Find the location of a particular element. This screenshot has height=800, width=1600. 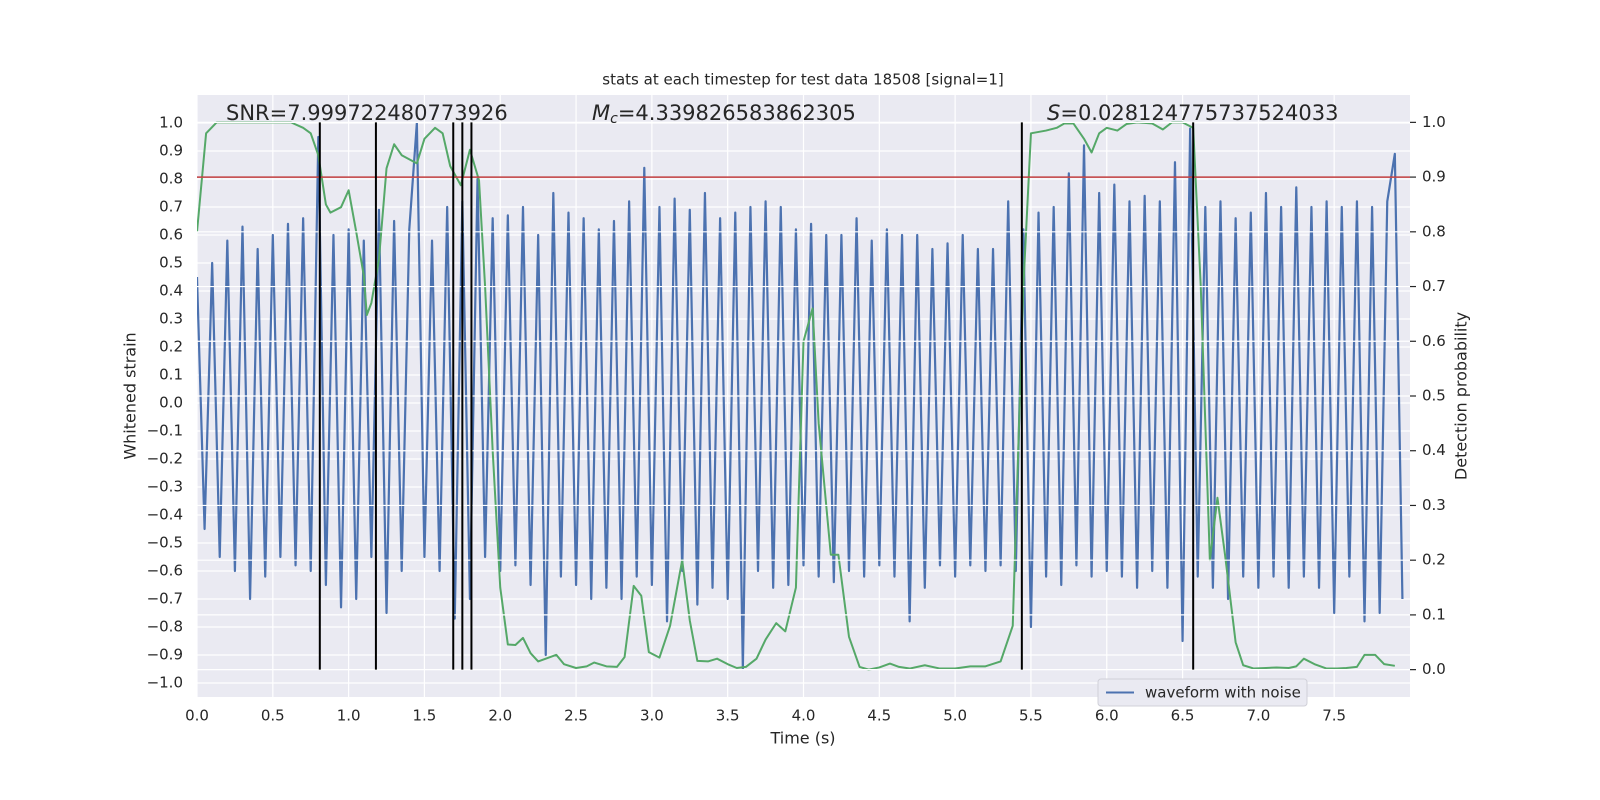

y-tick-label: 0.8 is located at coordinates (171, 179).